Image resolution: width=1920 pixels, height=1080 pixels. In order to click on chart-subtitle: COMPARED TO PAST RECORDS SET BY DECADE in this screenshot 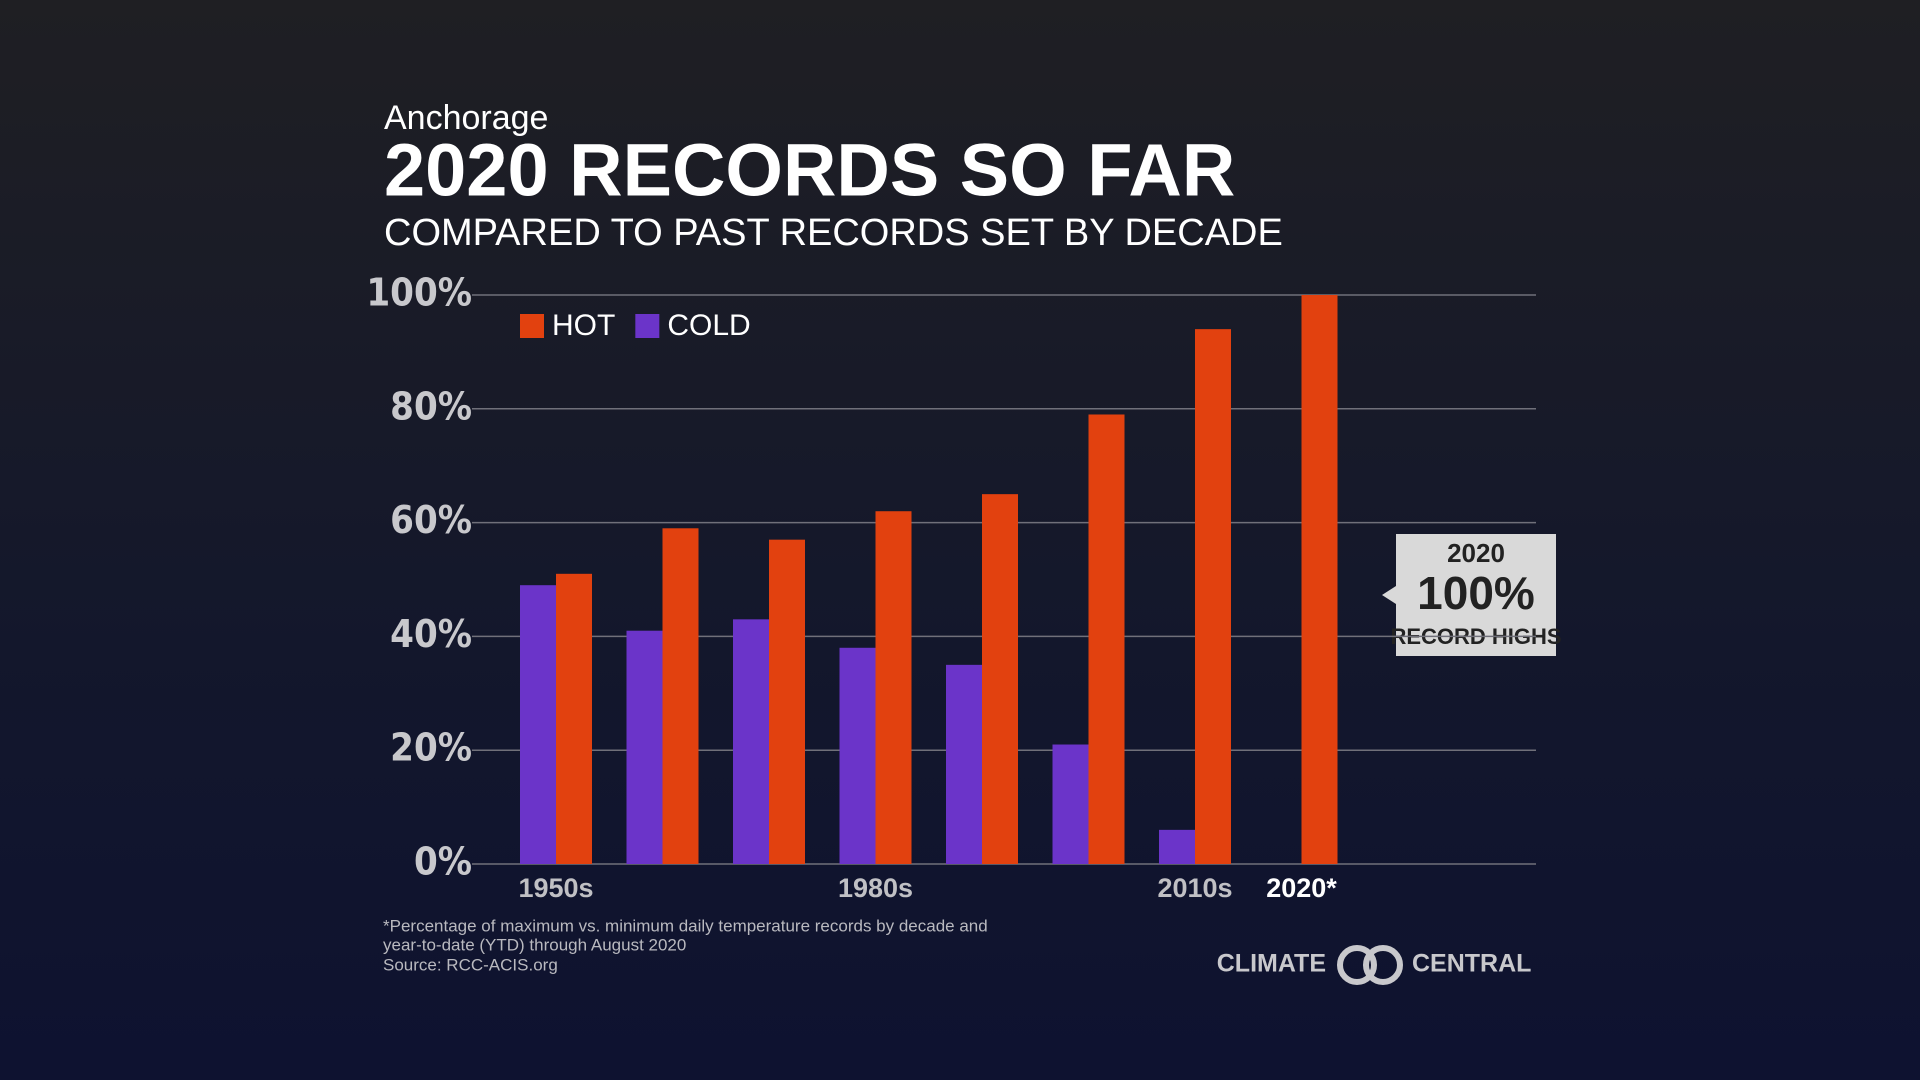, I will do `click(833, 233)`.